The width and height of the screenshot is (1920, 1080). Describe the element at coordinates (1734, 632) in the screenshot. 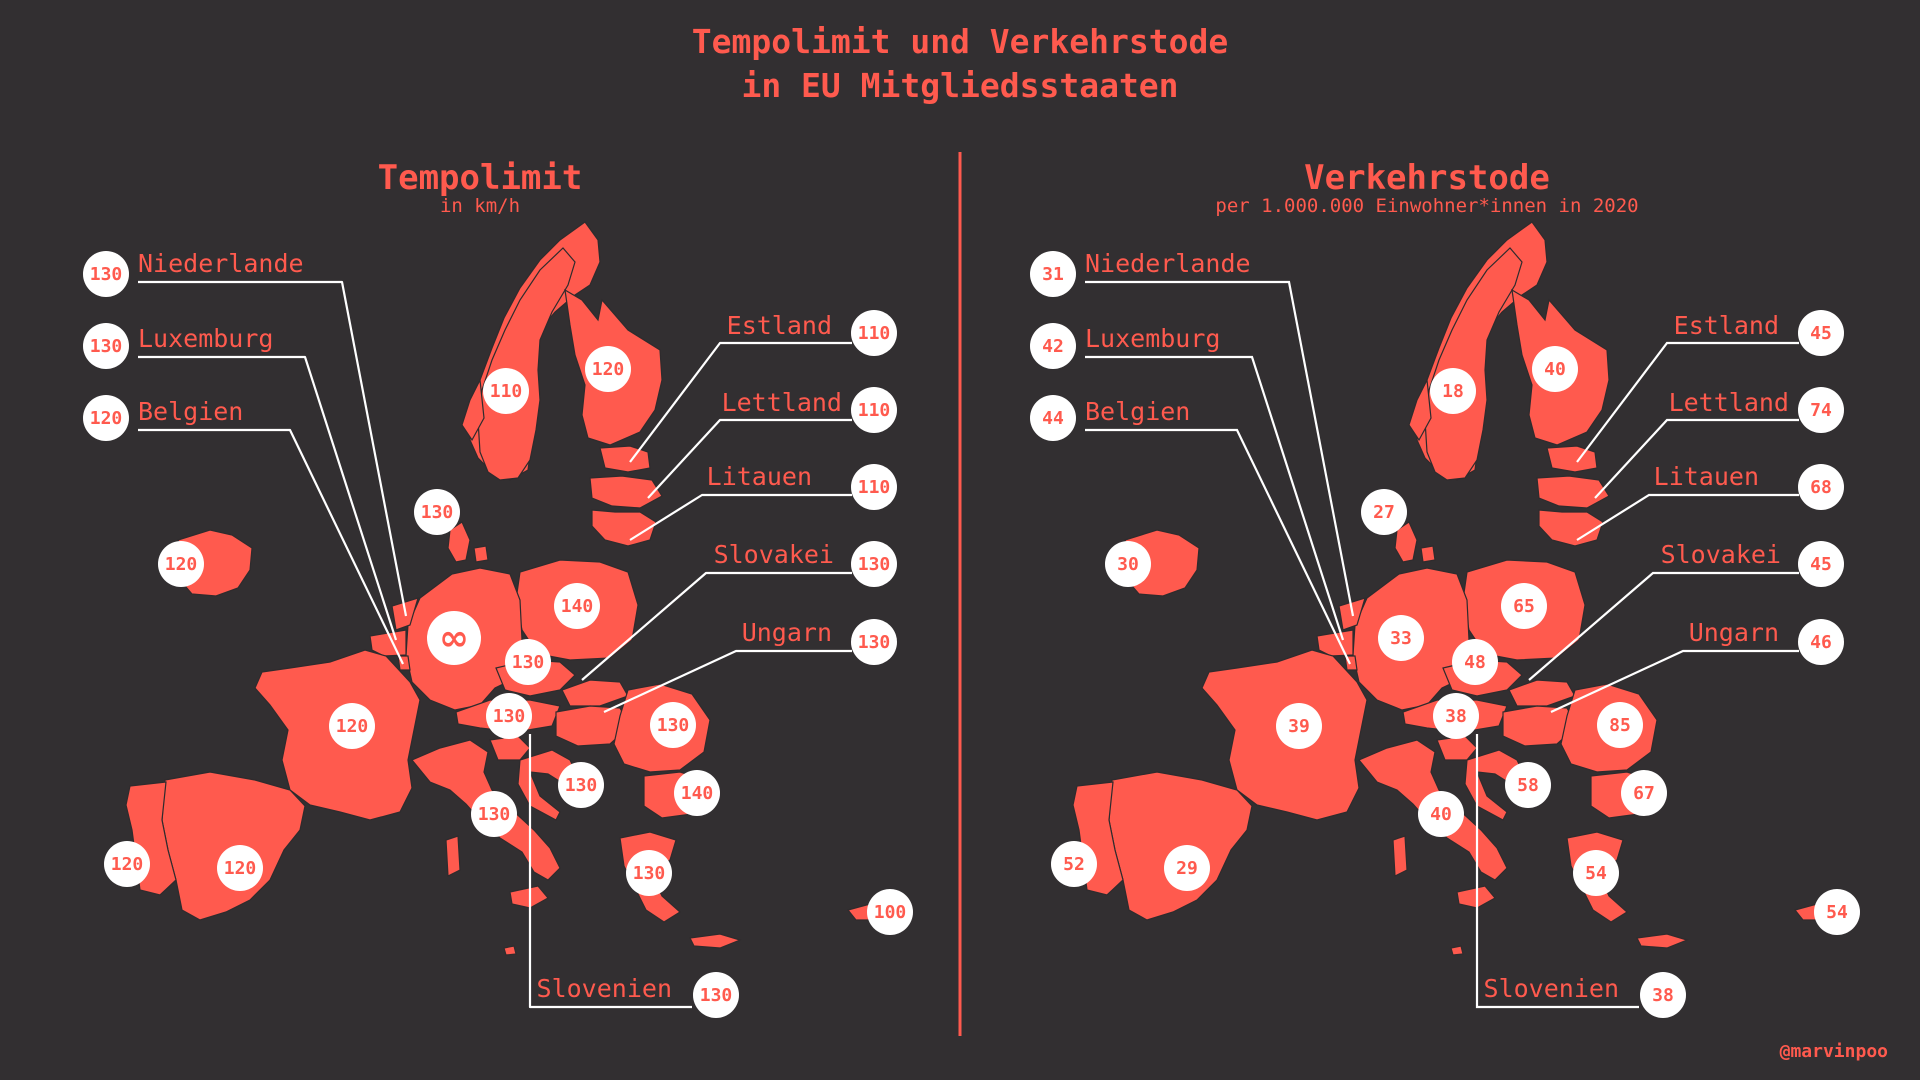

I see `country-label-ungarn-deaths: Ungarn` at that location.